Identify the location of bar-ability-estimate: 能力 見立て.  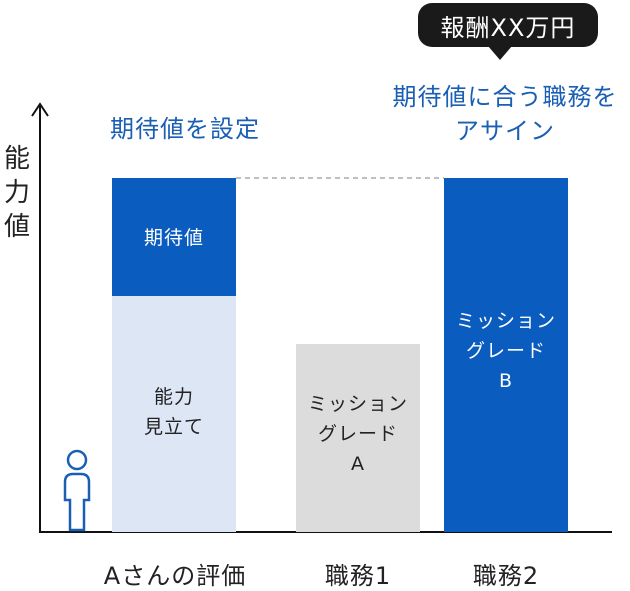
(174, 414).